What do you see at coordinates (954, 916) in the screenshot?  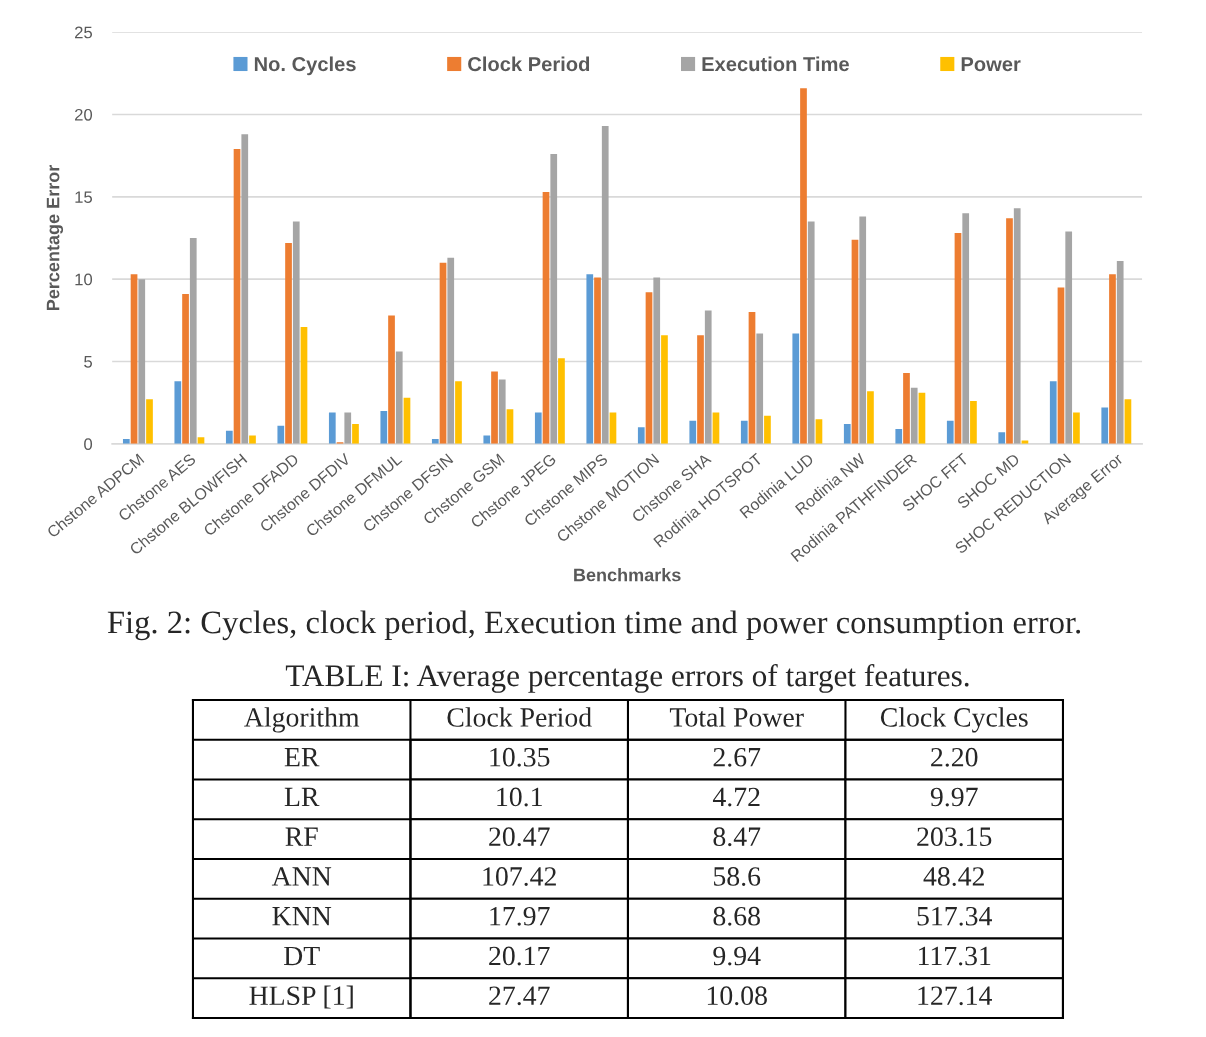 I see `data-label: 517.34` at bounding box center [954, 916].